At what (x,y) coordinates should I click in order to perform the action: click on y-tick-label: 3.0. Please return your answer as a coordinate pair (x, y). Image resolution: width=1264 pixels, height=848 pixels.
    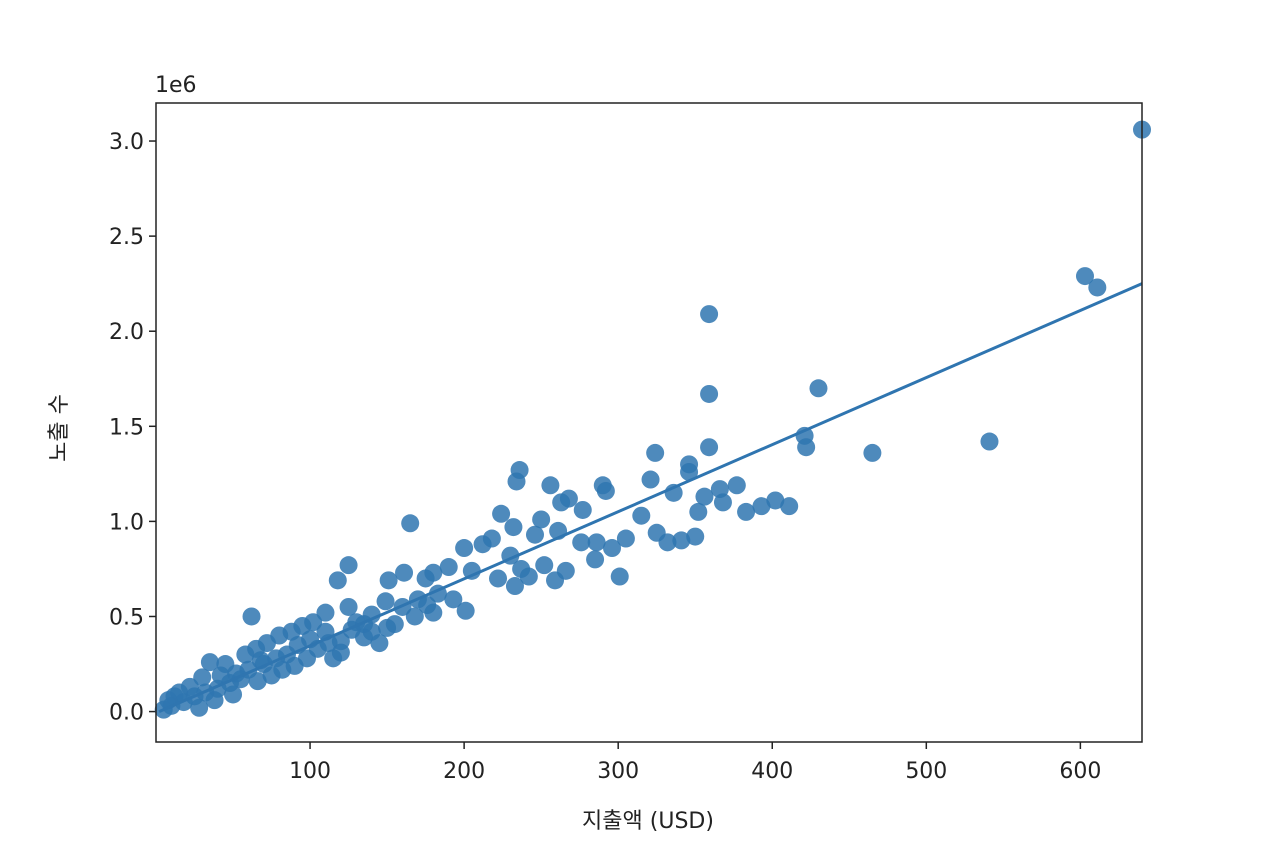
    Looking at the image, I should click on (126, 142).